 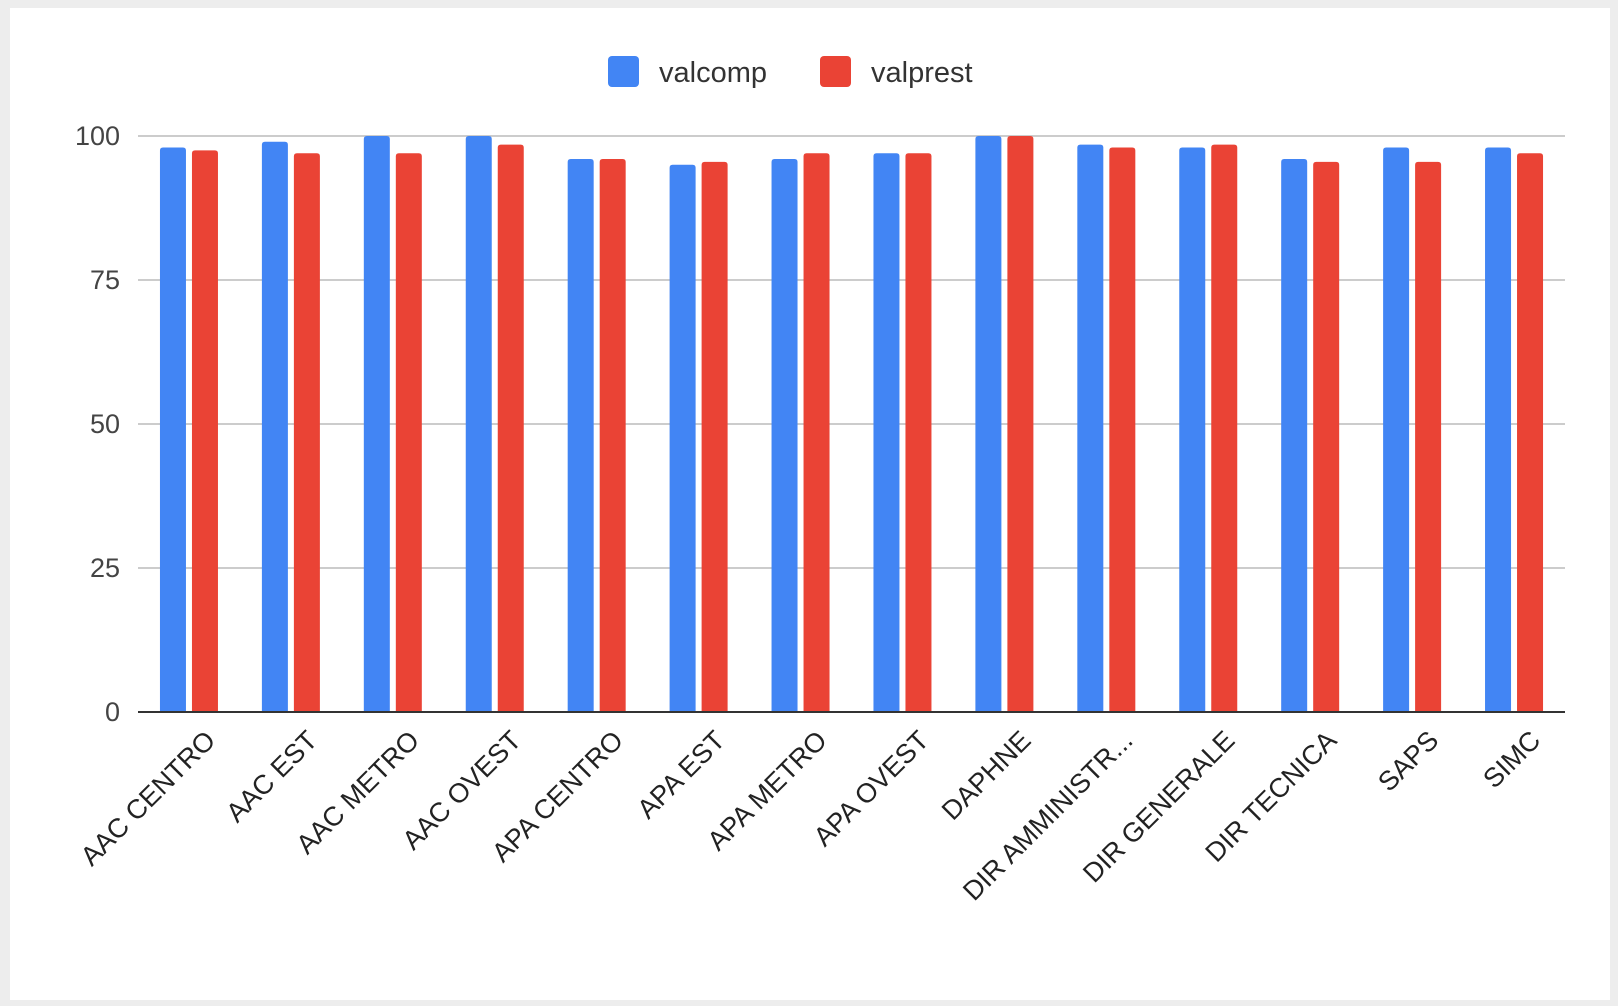 What do you see at coordinates (1511, 759) in the screenshot?
I see `x-tick-label: SIMC` at bounding box center [1511, 759].